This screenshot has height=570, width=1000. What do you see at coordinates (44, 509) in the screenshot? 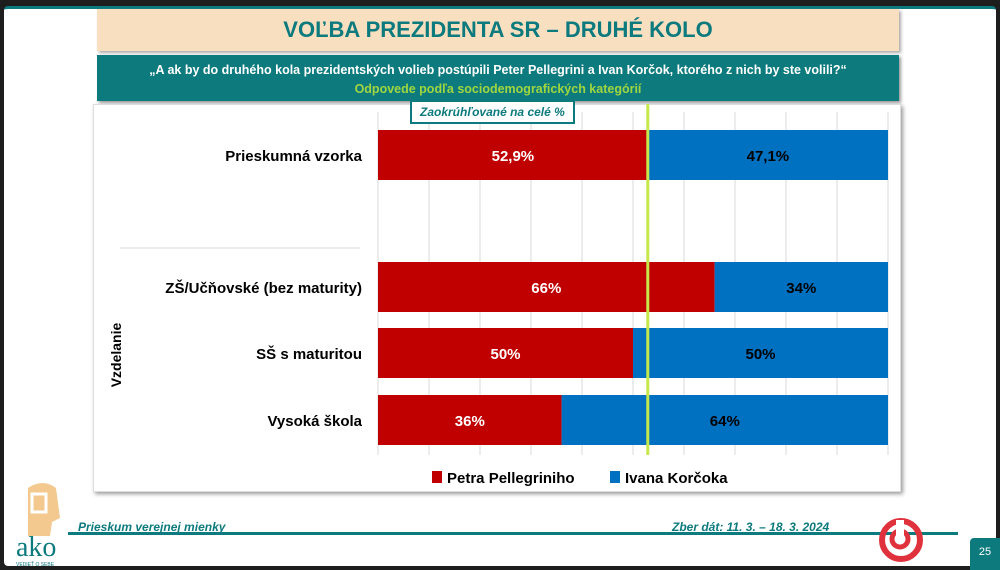
I see `head-silhouette-icon` at bounding box center [44, 509].